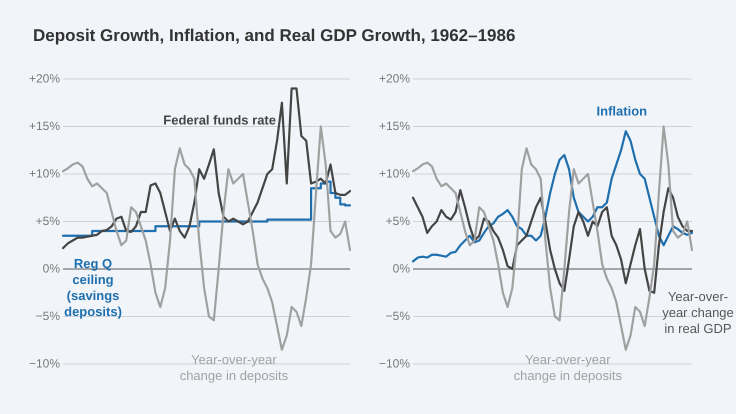  What do you see at coordinates (698, 312) in the screenshot?
I see `series-label: Year-over-year change in real GDP` at bounding box center [698, 312].